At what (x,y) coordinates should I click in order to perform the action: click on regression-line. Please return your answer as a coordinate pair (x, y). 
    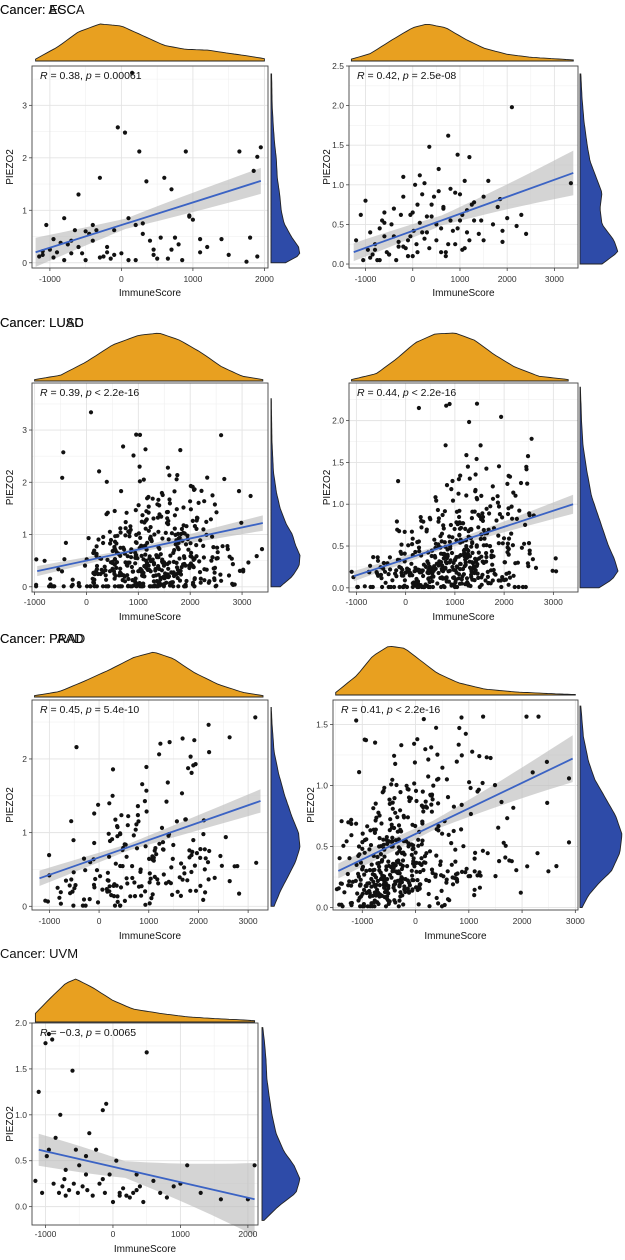
    Looking at the image, I should click on (150, 547).